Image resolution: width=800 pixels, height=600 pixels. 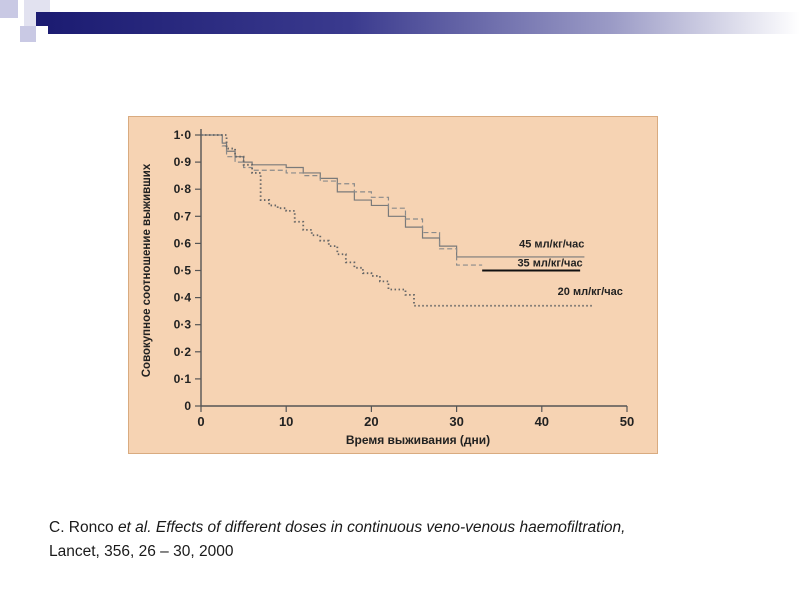 What do you see at coordinates (286, 421) in the screenshot?
I see `x-tick-label: 10` at bounding box center [286, 421].